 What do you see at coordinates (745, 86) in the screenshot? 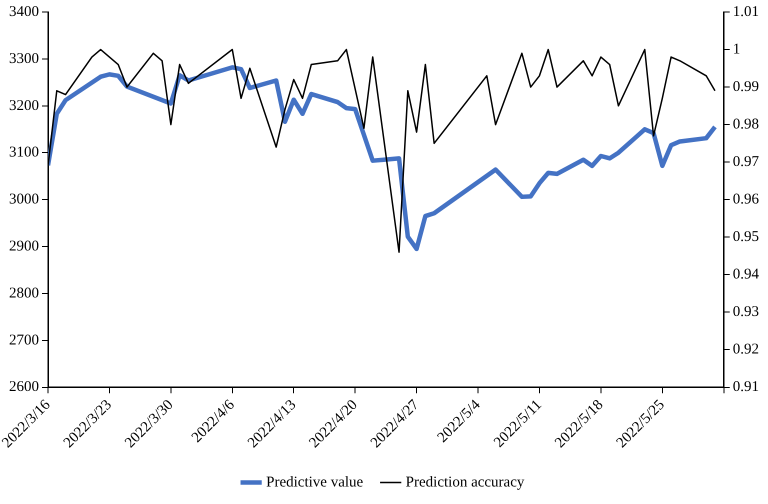
I see `y2-tick-label: 0.99` at bounding box center [745, 86].